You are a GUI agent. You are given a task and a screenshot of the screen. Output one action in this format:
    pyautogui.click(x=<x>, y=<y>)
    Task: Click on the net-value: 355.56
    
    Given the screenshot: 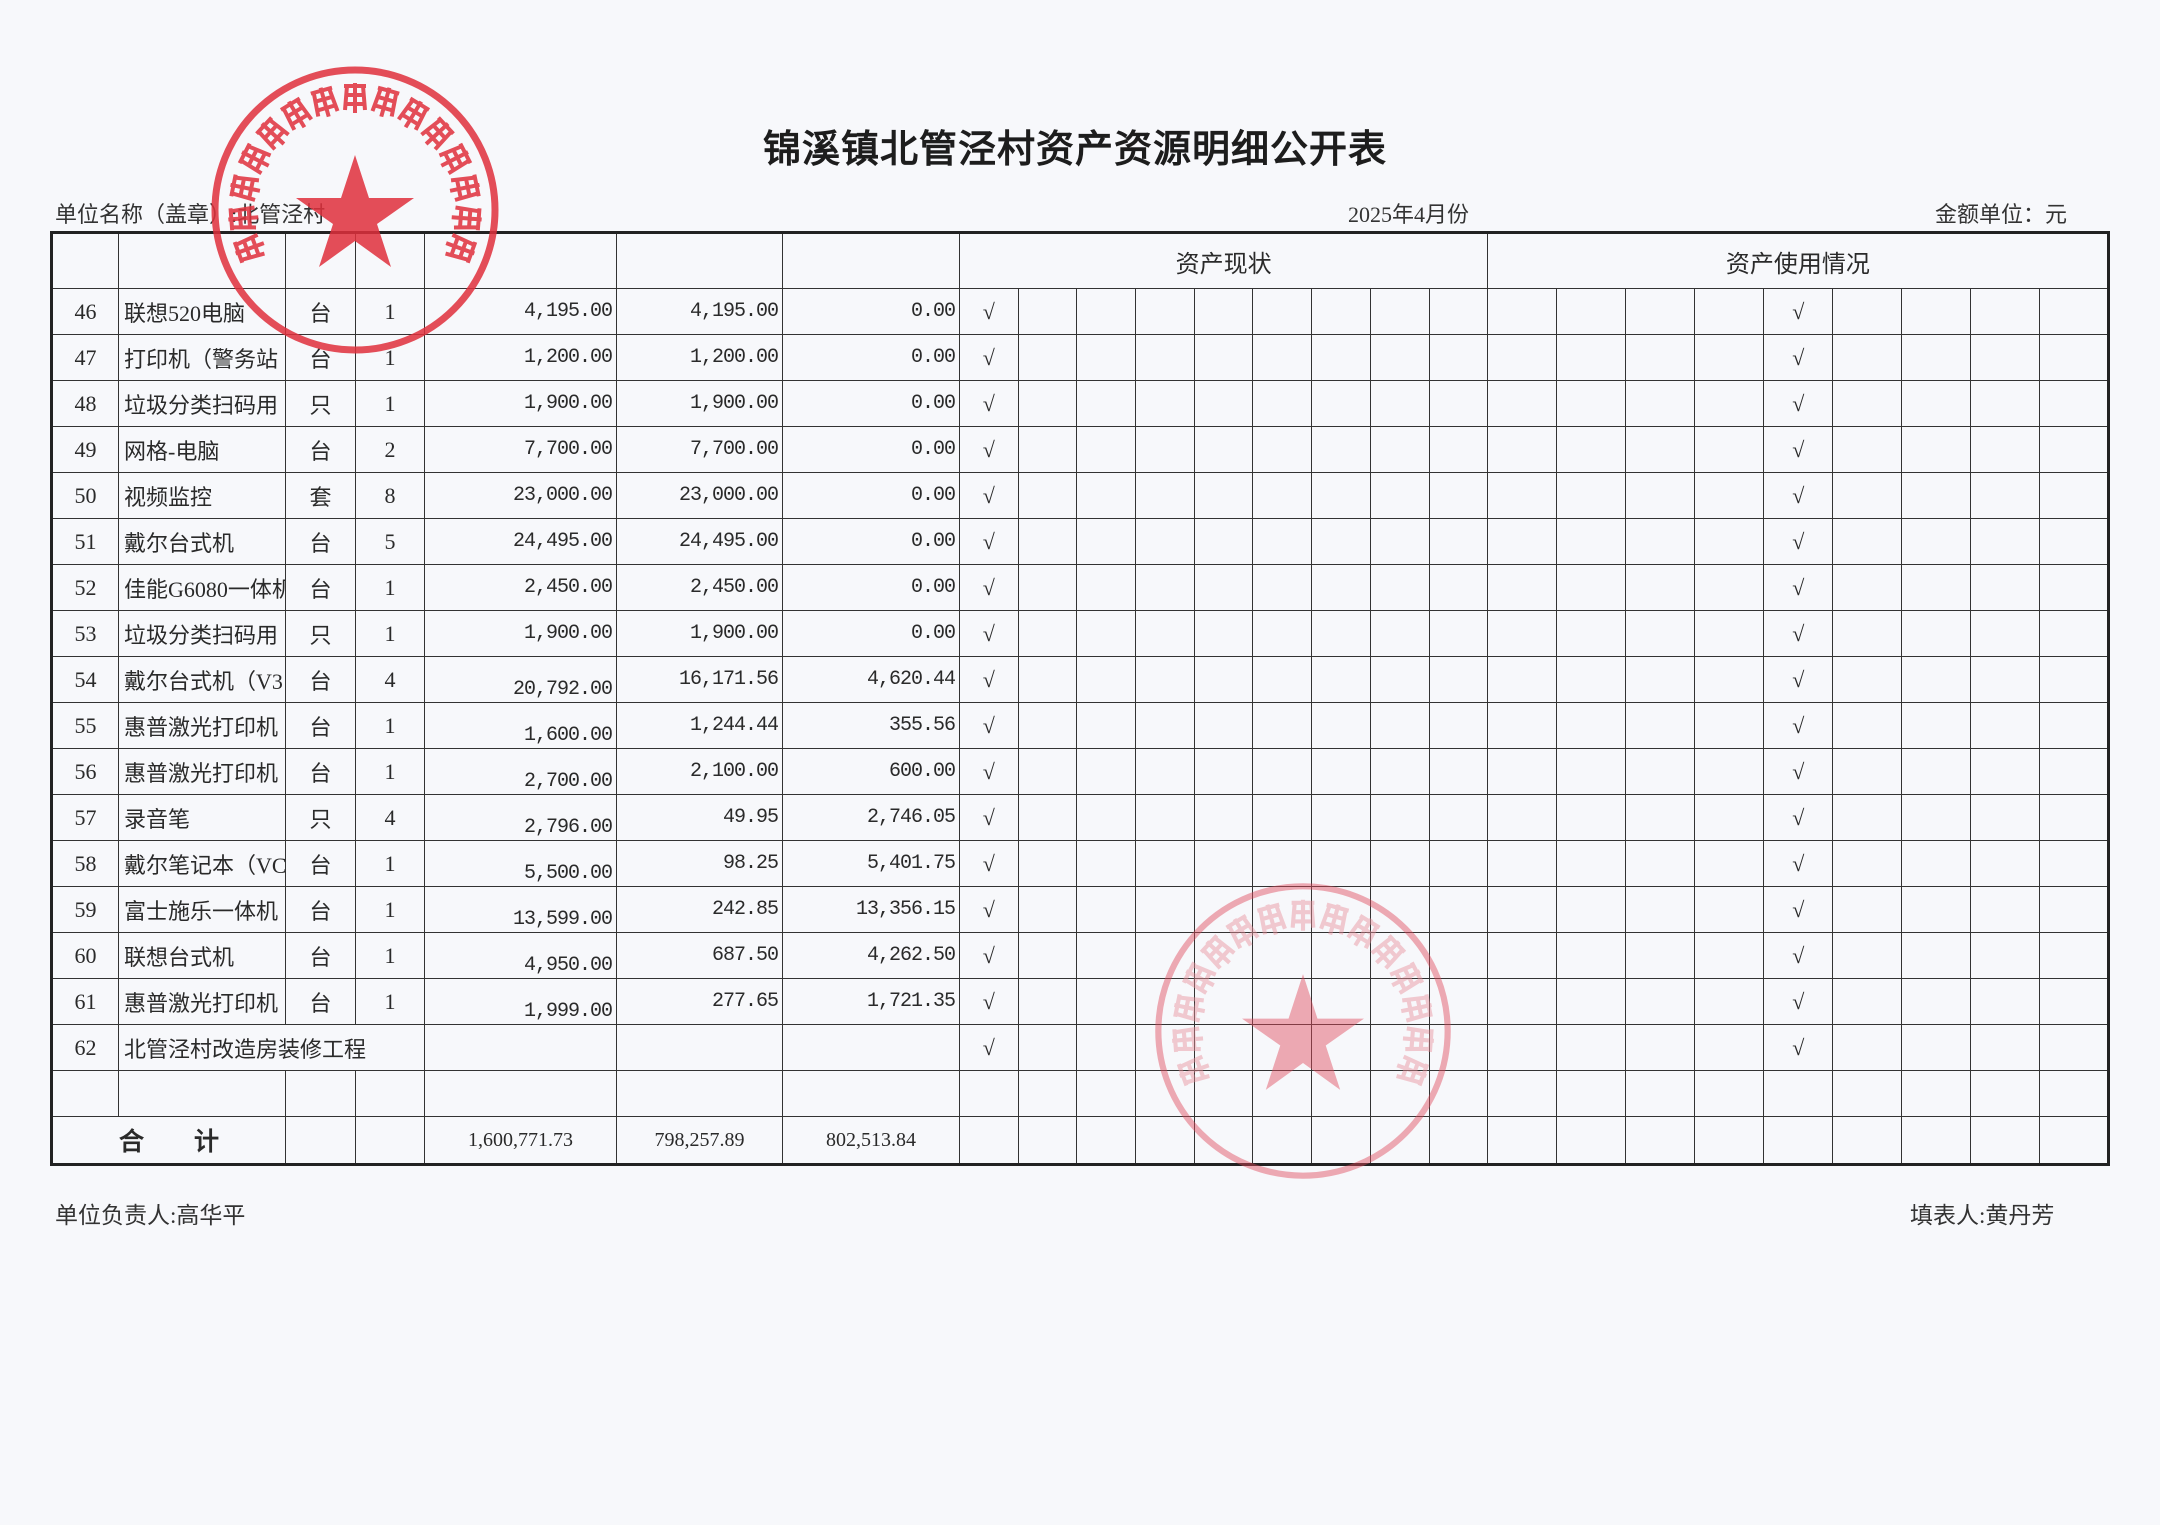 What is the action you would take?
    pyautogui.click(x=871, y=725)
    